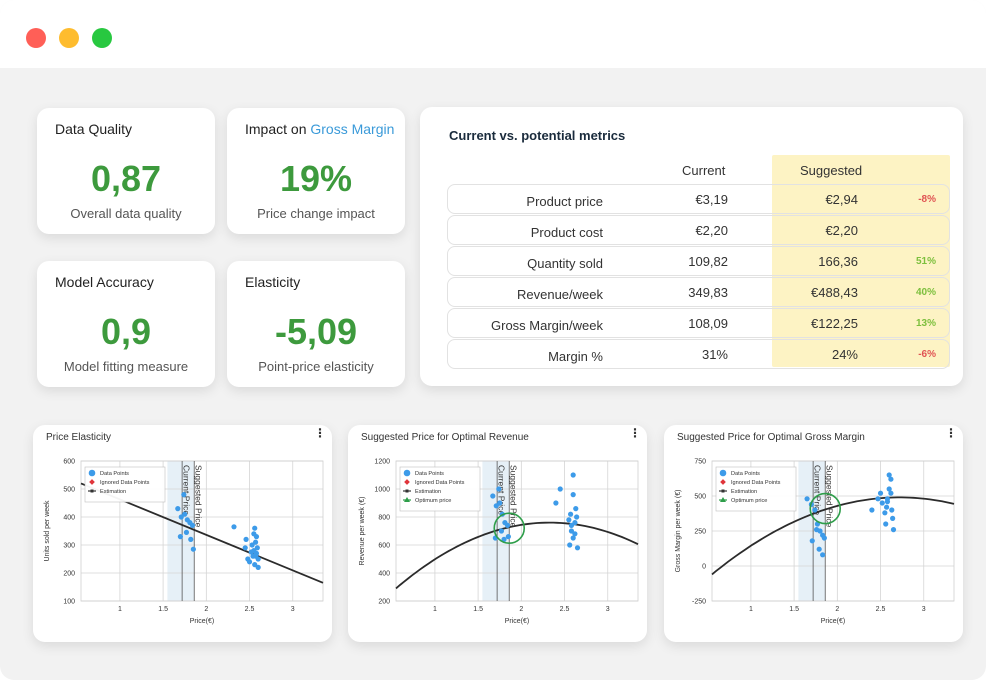 This screenshot has width=986, height=680. I want to click on y-tick-label: -250, so click(699, 602).